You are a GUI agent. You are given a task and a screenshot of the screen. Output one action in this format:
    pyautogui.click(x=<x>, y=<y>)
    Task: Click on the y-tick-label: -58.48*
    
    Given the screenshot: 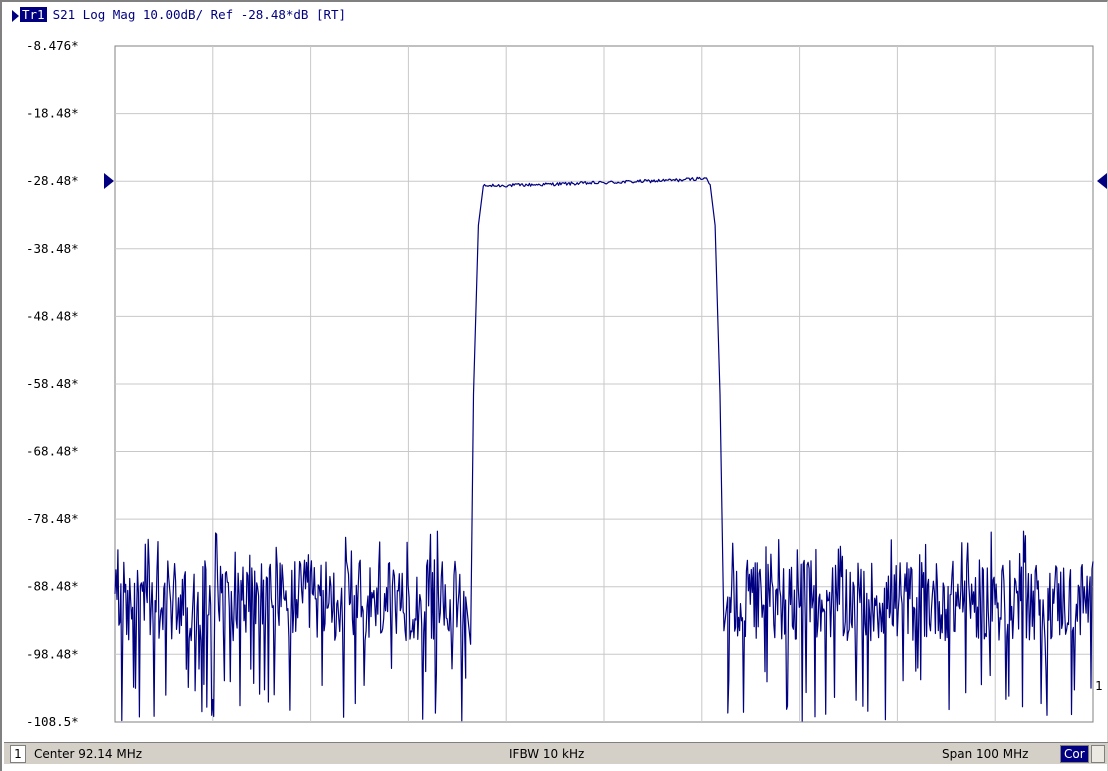 What is the action you would take?
    pyautogui.click(x=52, y=383)
    